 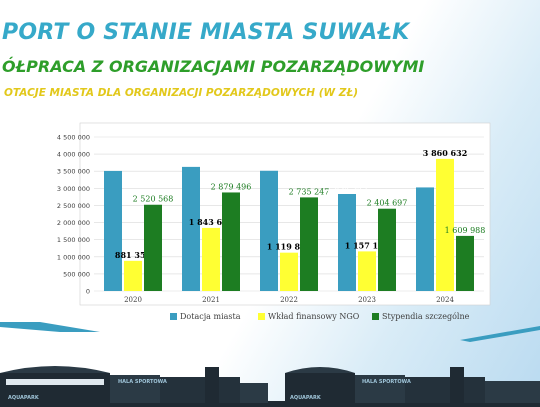 What do you see at coordinates (445, 153) in the screenshot?
I see `data-label: 3 860 632` at bounding box center [445, 153].